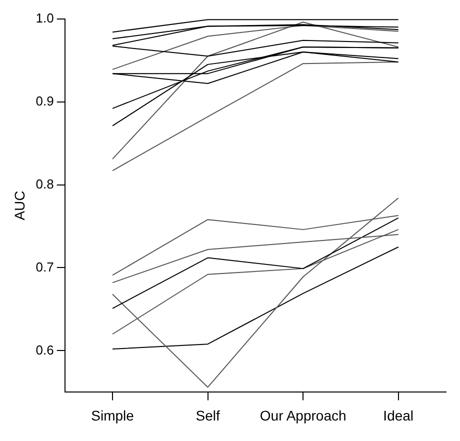  I want to click on x-tick-label: Simple, so click(112, 415).